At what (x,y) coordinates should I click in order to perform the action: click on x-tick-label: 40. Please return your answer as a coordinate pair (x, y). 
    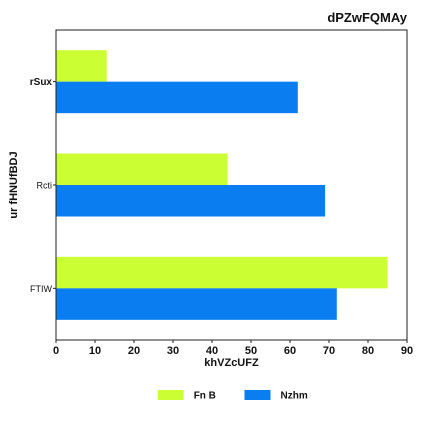
    Looking at the image, I should click on (212, 351).